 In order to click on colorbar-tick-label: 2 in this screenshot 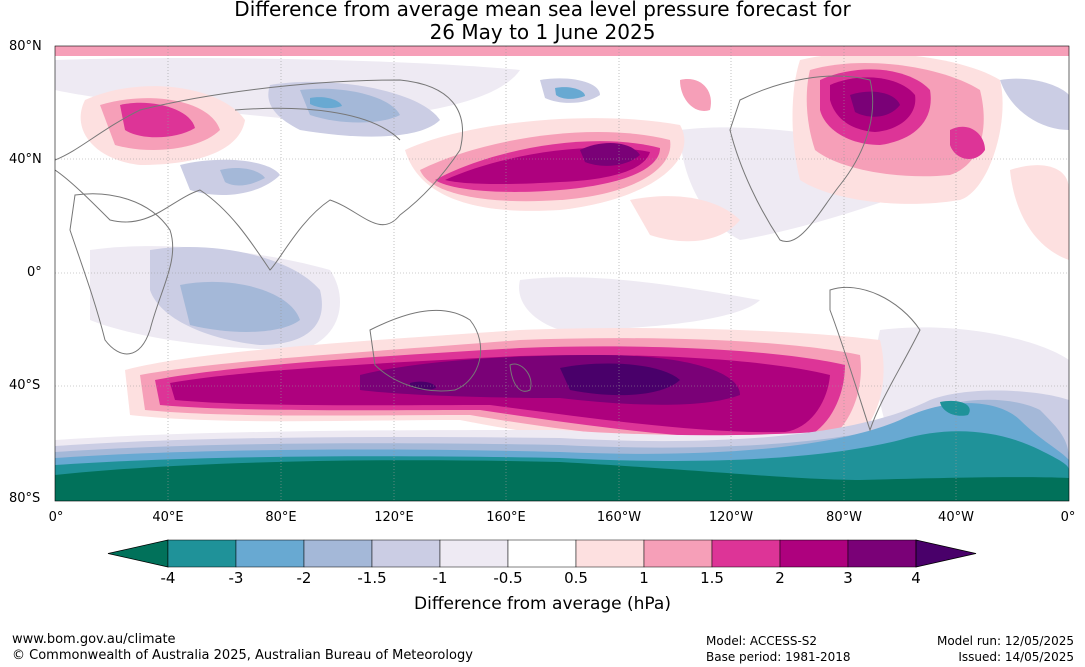, I will do `click(780, 578)`.